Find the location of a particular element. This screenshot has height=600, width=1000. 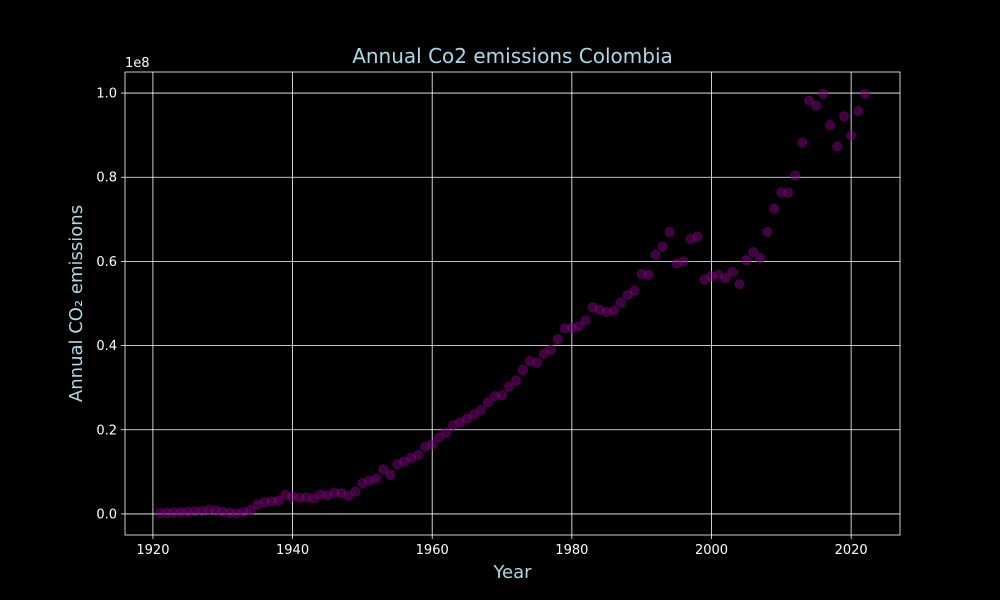

chart-title: Annual Co2 emissions Colombia is located at coordinates (512, 56).